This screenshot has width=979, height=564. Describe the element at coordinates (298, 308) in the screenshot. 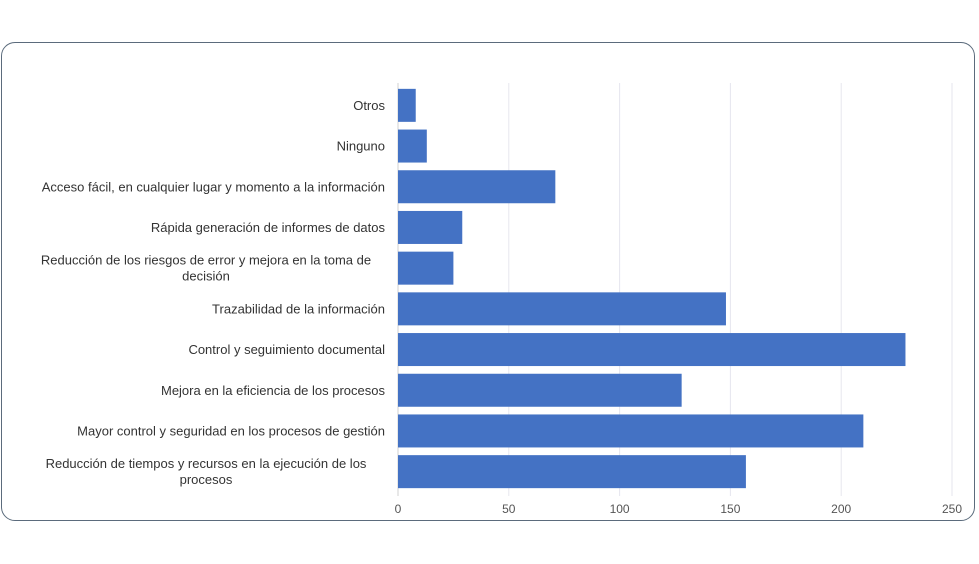

I see `category-label: Trazabilidad de la información` at that location.